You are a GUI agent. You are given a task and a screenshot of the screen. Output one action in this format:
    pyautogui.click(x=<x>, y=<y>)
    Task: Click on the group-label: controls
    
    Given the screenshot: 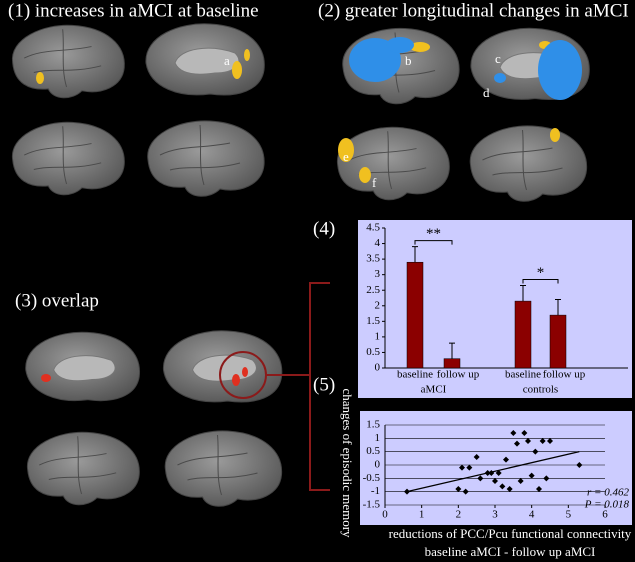 What is the action you would take?
    pyautogui.click(x=540, y=390)
    